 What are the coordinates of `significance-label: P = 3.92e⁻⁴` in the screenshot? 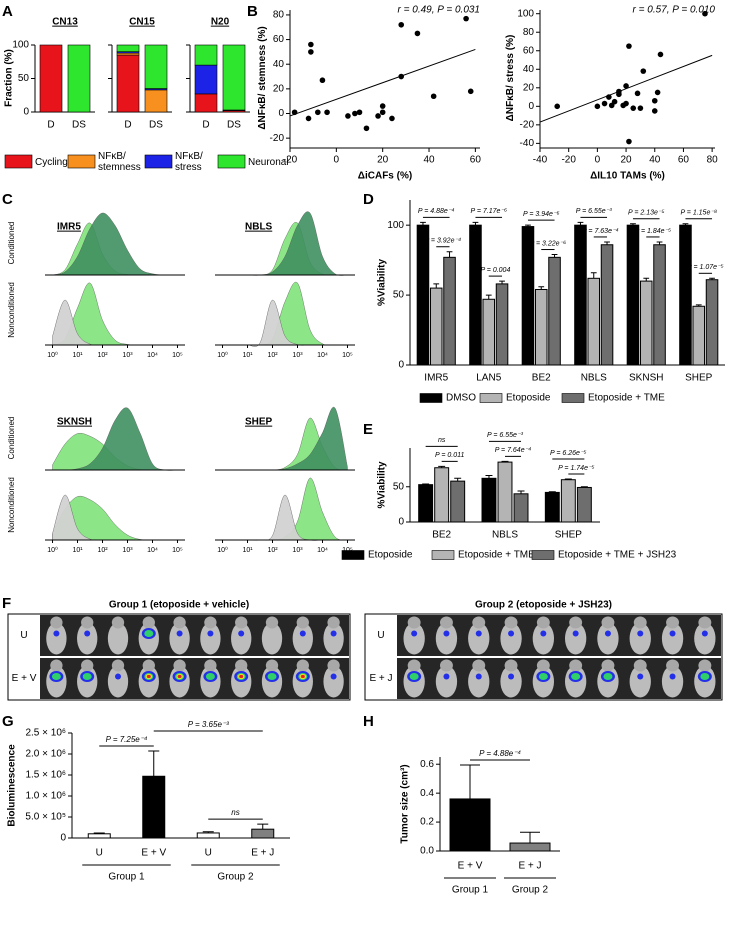 It's located at (443, 241).